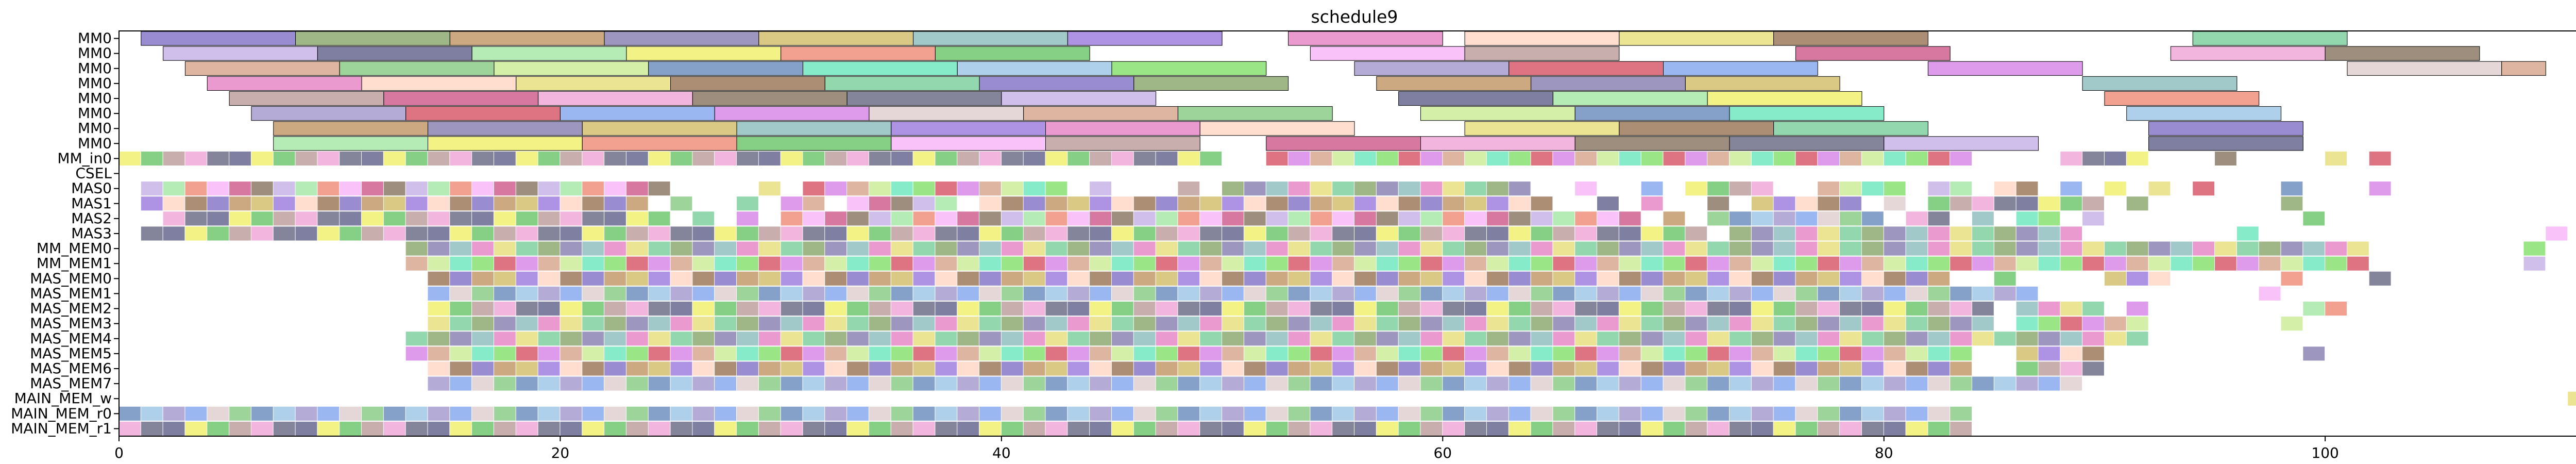  I want to click on y-tick-label: MAS0, so click(91, 188).